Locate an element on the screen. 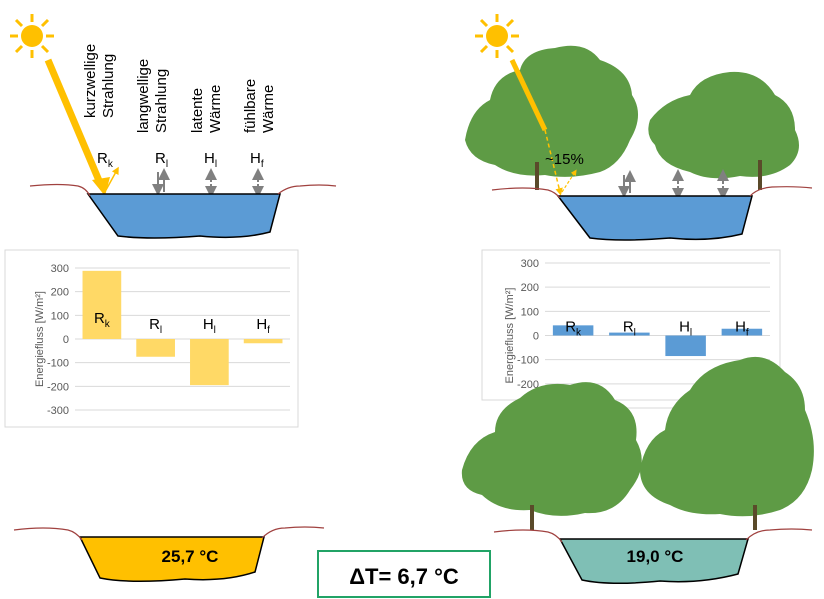  header-latente: latente Wärme is located at coordinates (206, 109).